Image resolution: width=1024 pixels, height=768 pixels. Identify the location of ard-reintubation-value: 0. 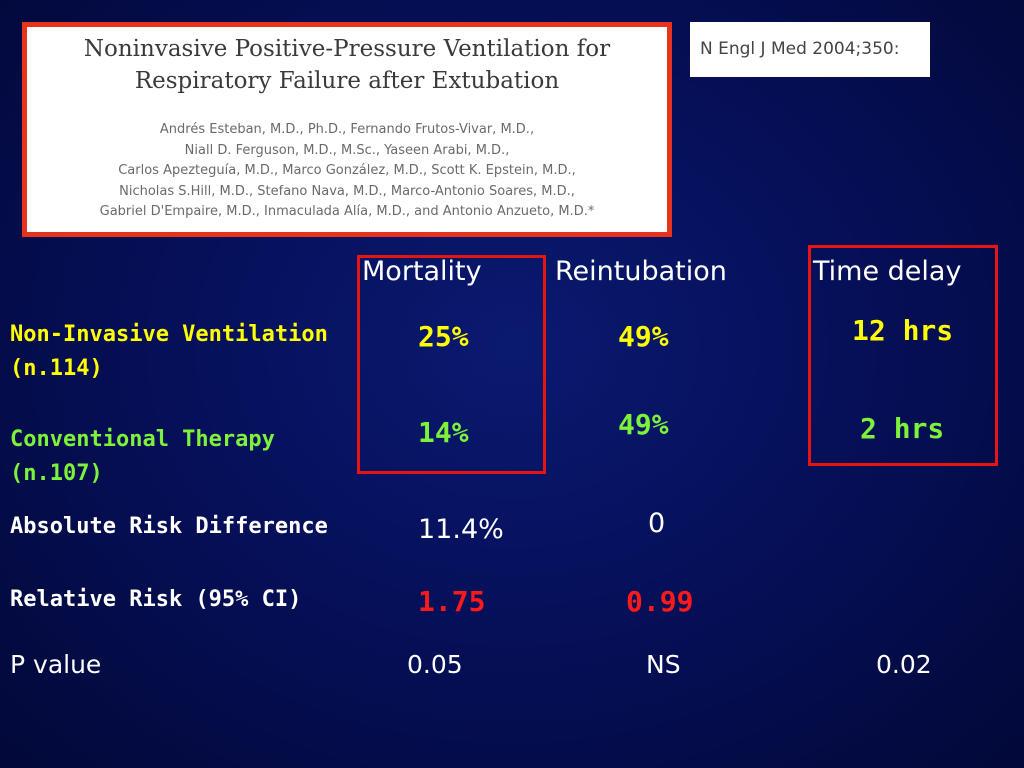
(657, 523).